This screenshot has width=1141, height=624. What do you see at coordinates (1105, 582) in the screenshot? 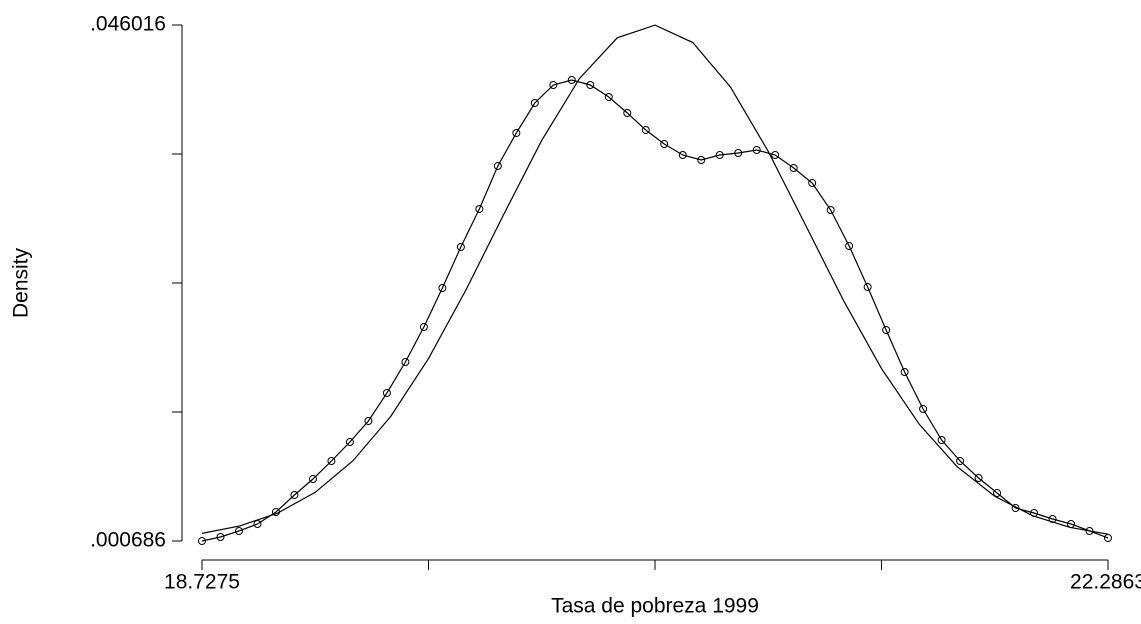
I see `x-tick-label: 22.2863` at bounding box center [1105, 582].